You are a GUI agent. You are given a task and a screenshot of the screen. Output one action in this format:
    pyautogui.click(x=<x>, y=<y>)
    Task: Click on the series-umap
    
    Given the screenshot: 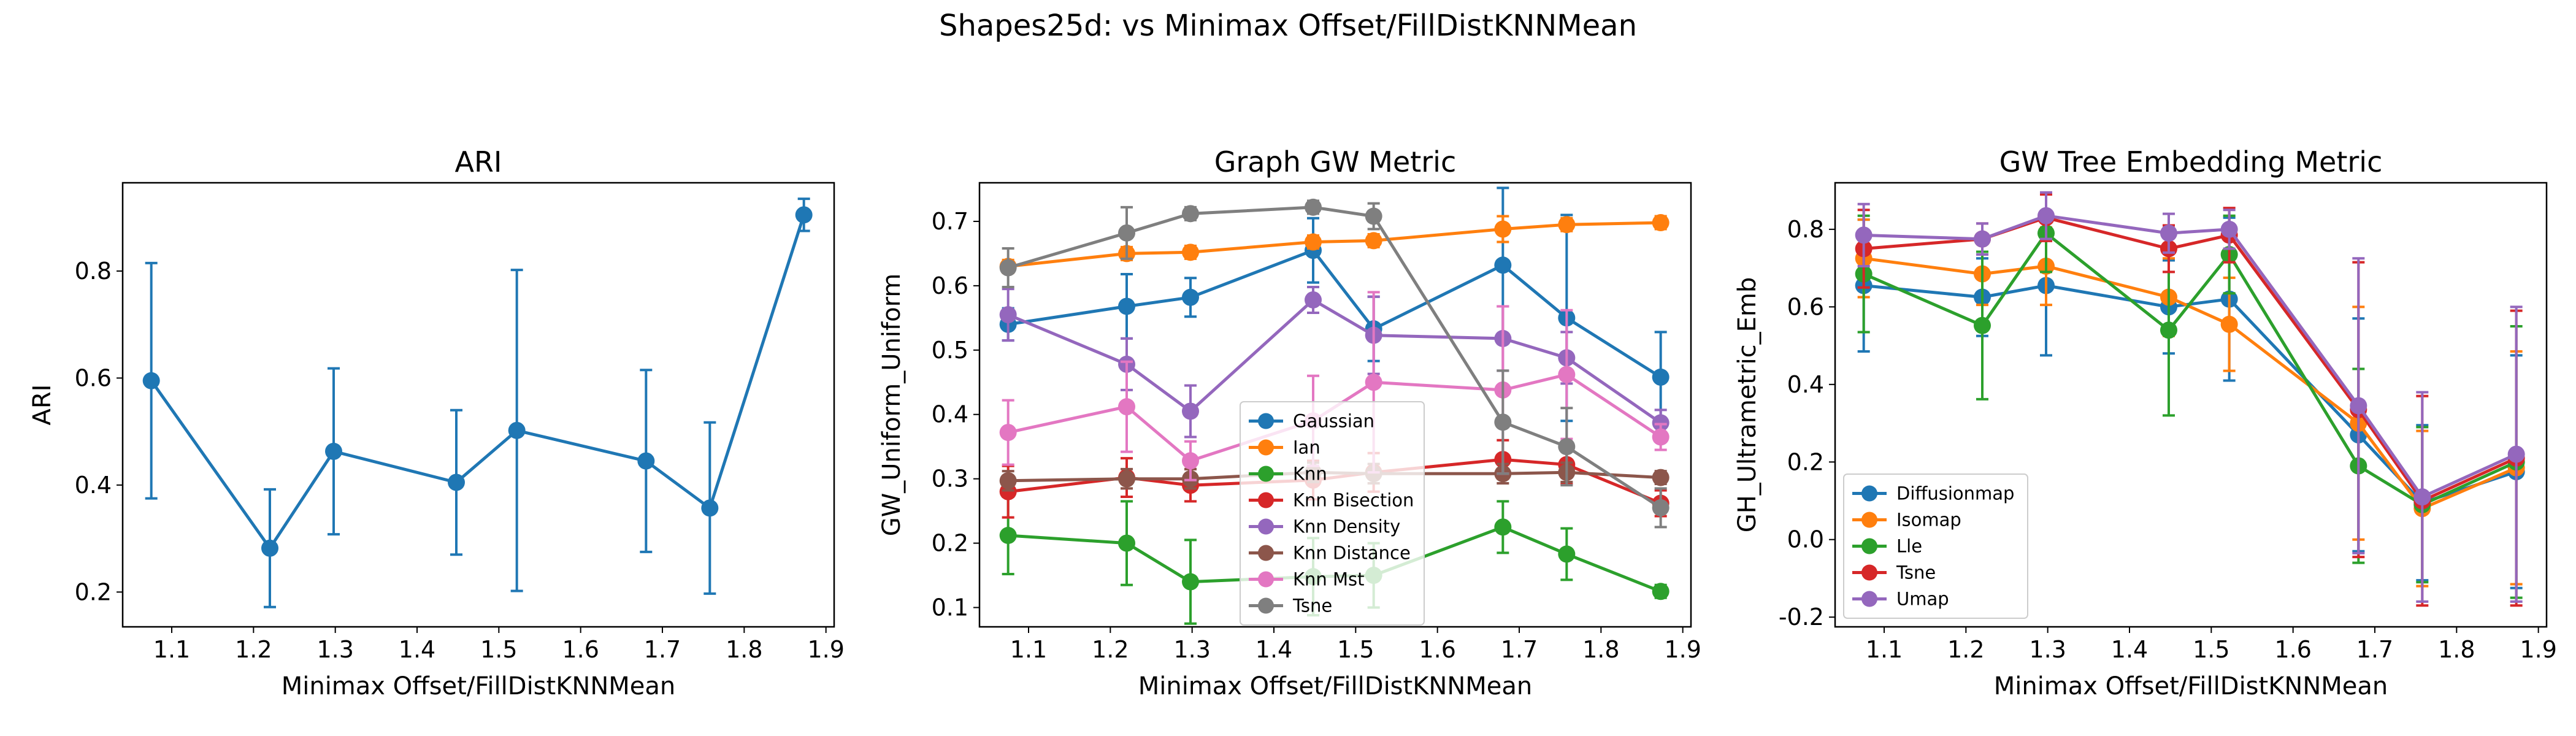 What is the action you would take?
    pyautogui.click(x=2190, y=397)
    